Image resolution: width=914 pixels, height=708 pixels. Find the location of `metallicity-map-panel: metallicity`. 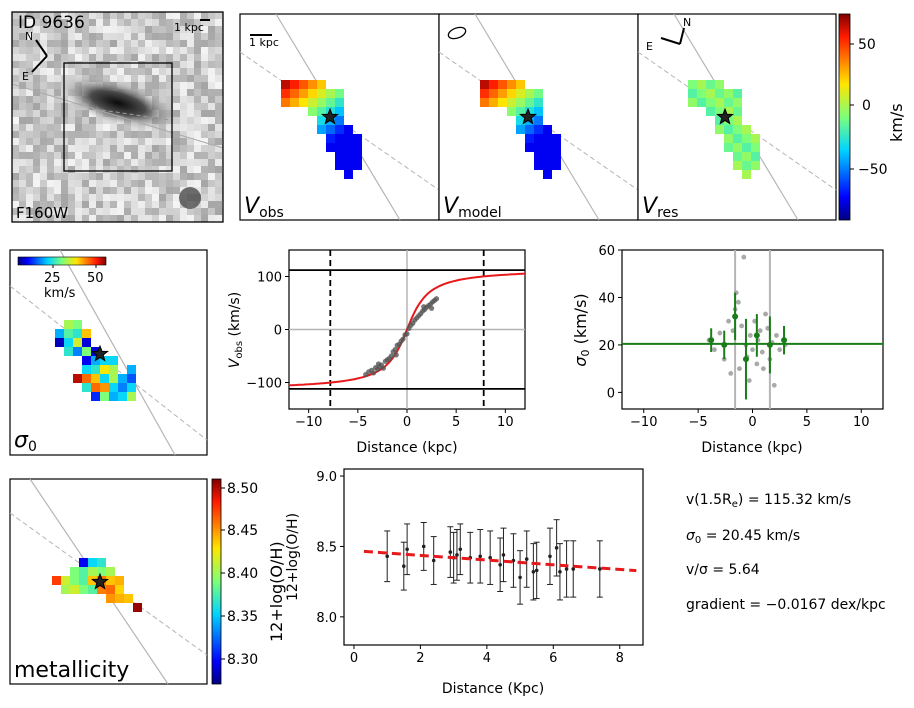

metallicity-map-panel: metallicity is located at coordinates (108, 581).